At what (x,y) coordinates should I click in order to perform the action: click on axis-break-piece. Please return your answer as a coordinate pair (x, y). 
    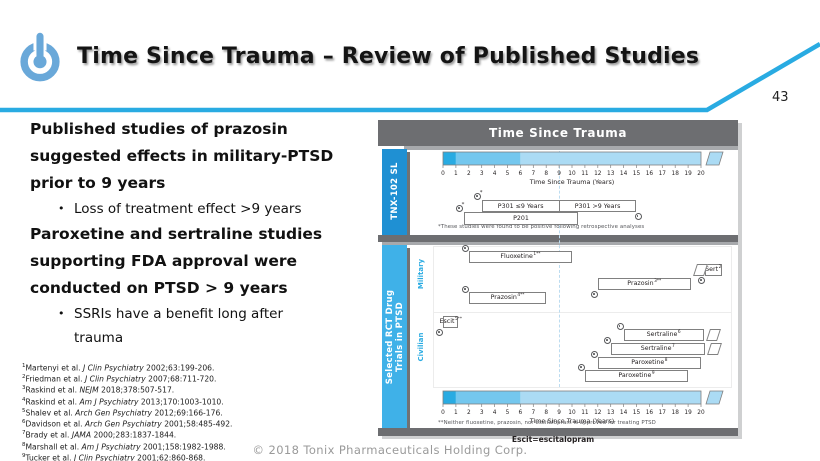
    Looking at the image, I should click on (714, 158).